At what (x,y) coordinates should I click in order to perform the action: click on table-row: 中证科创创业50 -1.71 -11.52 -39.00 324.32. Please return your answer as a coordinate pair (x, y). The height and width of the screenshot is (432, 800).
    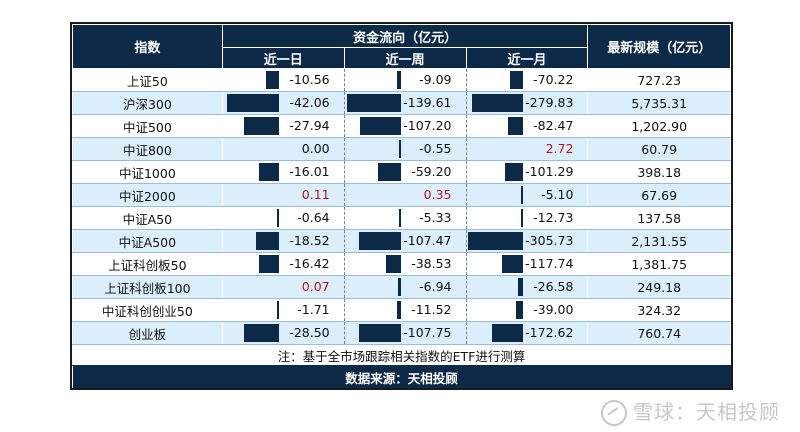
    Looking at the image, I should click on (401, 310).